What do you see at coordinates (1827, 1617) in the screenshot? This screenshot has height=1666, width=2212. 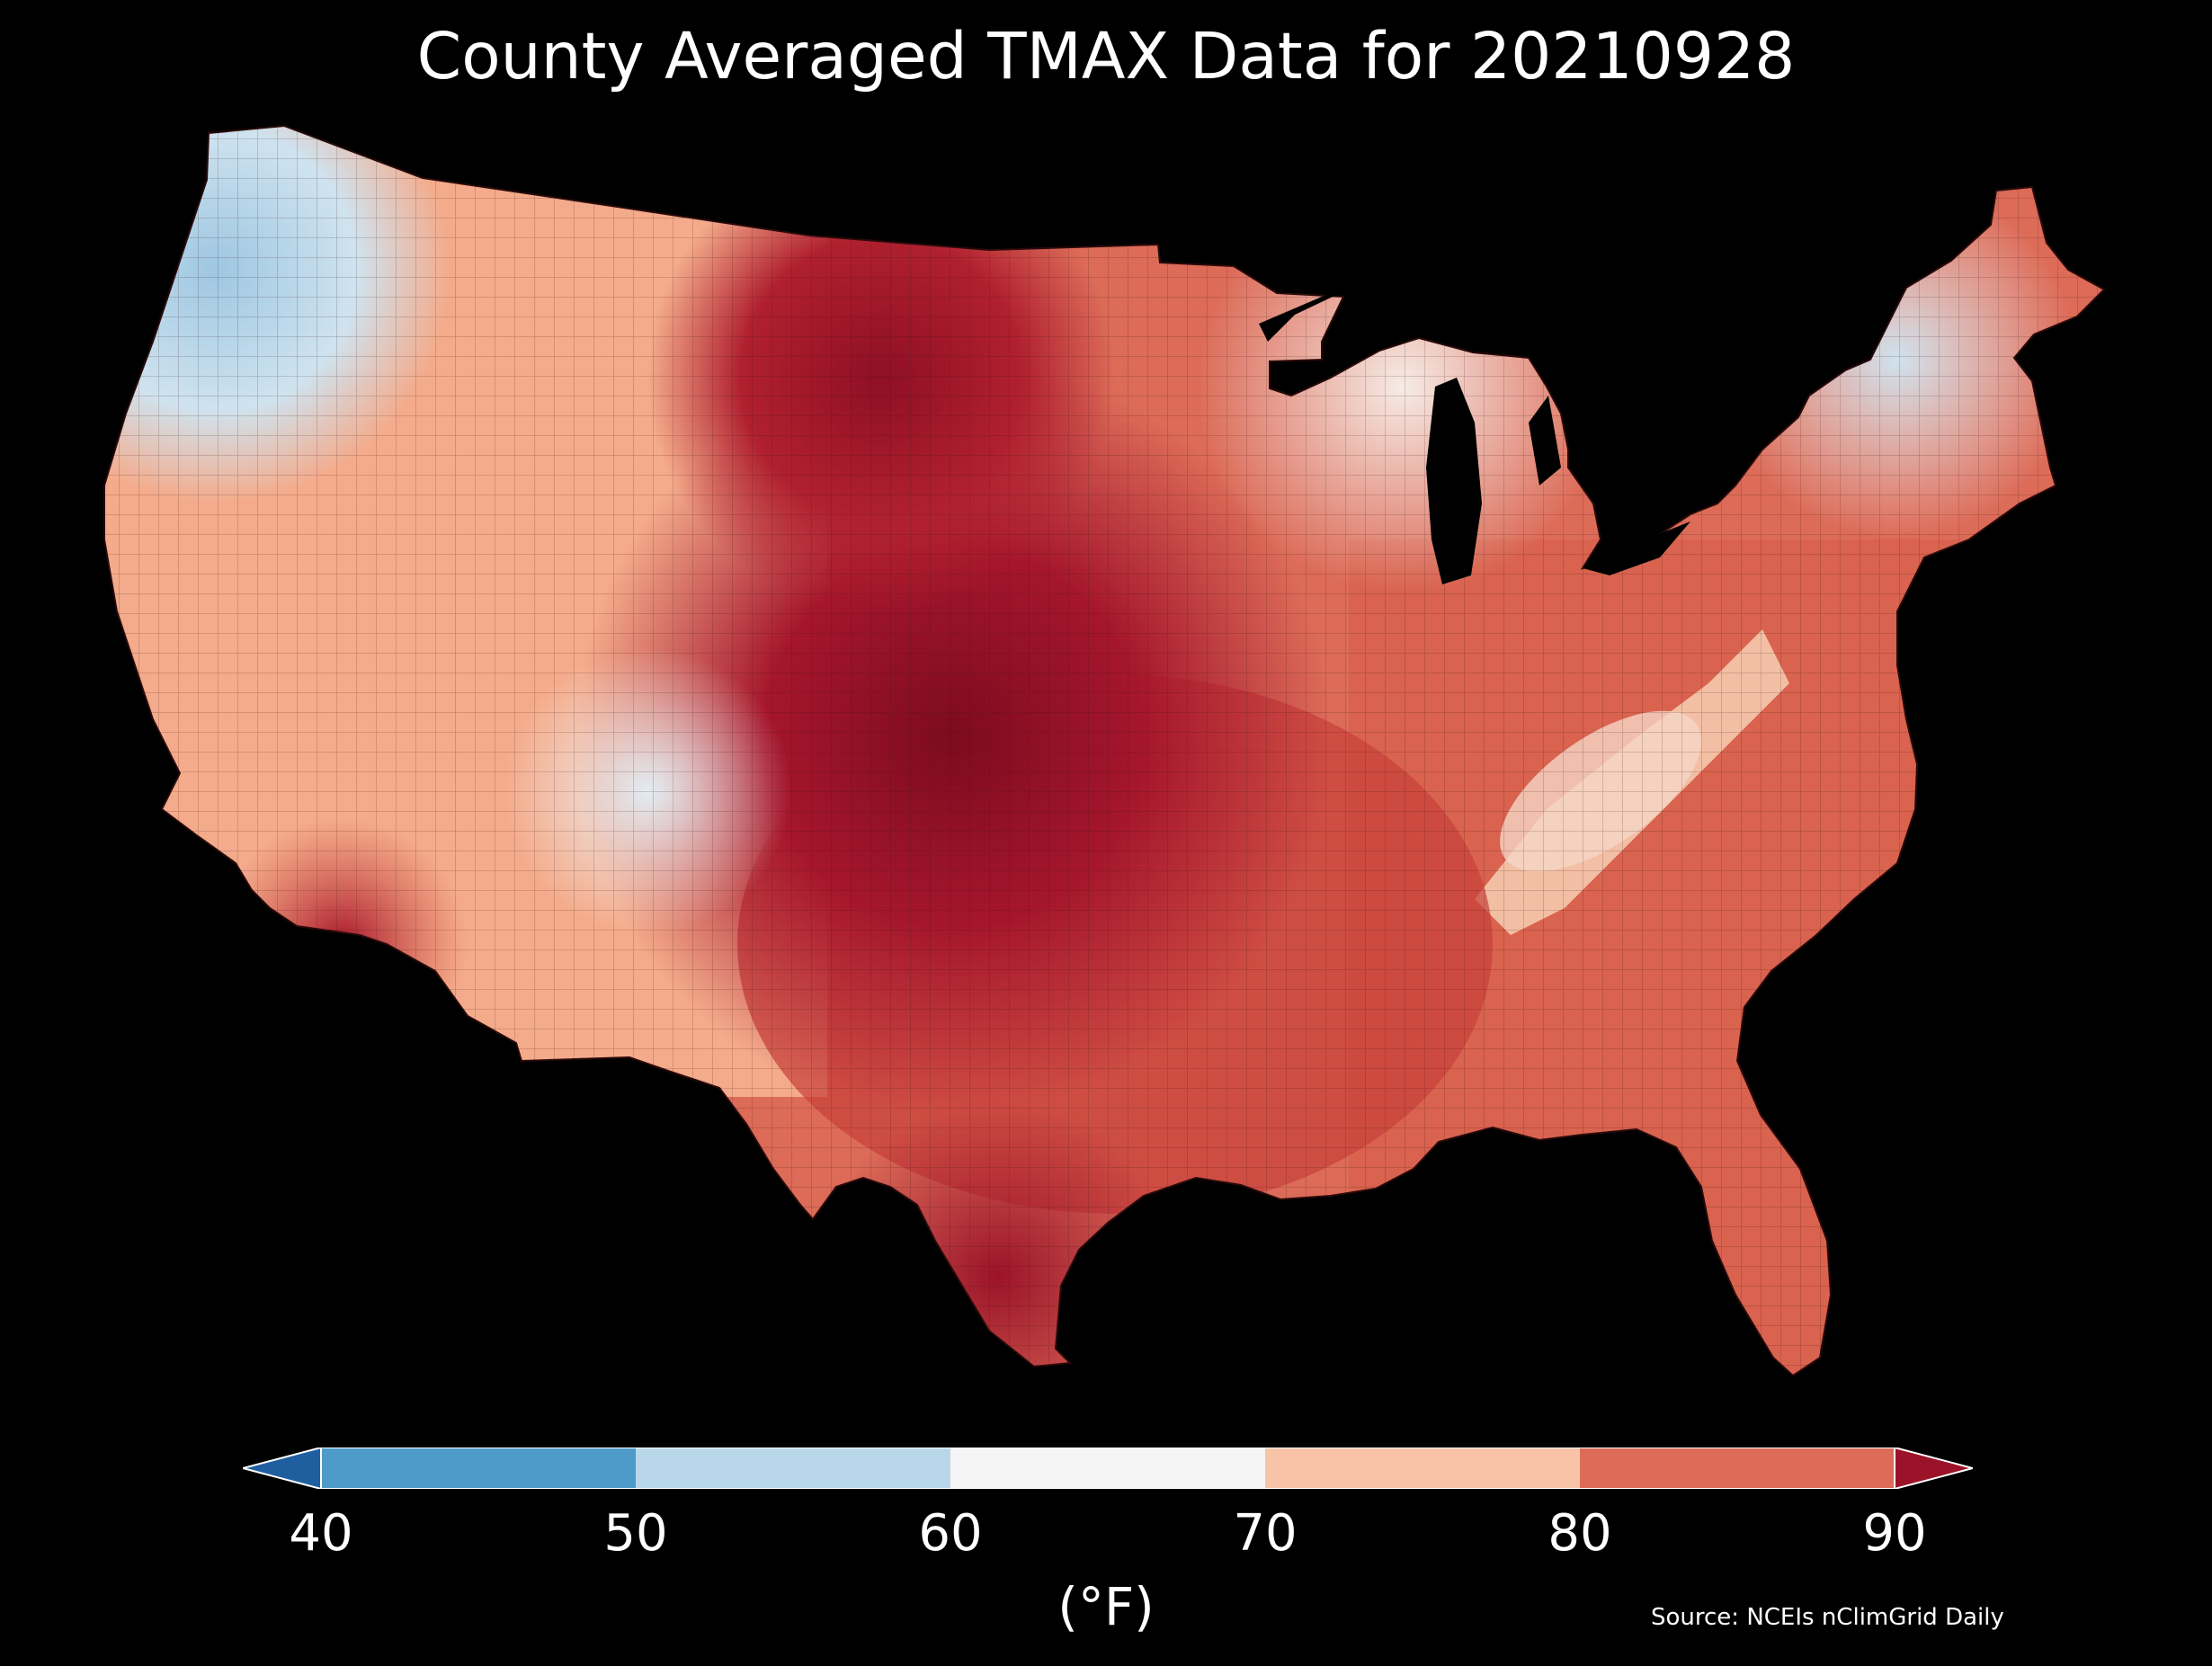 I see `source-credit: Source: NCEIs nClimGrid Daily` at bounding box center [1827, 1617].